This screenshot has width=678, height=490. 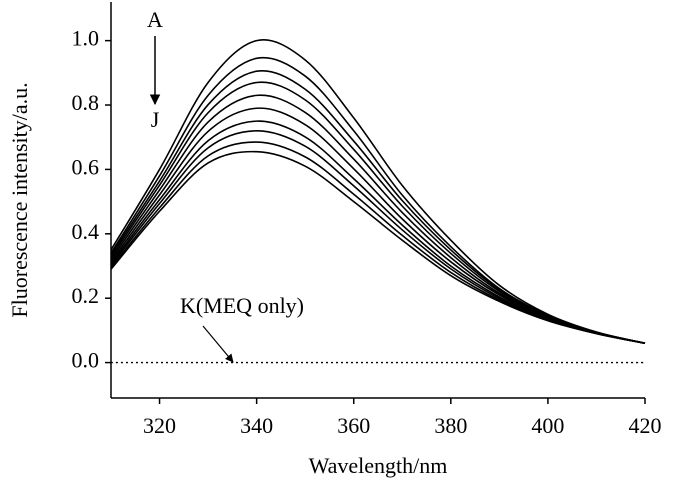 What do you see at coordinates (155, 19) in the screenshot?
I see `annotation: A` at bounding box center [155, 19].